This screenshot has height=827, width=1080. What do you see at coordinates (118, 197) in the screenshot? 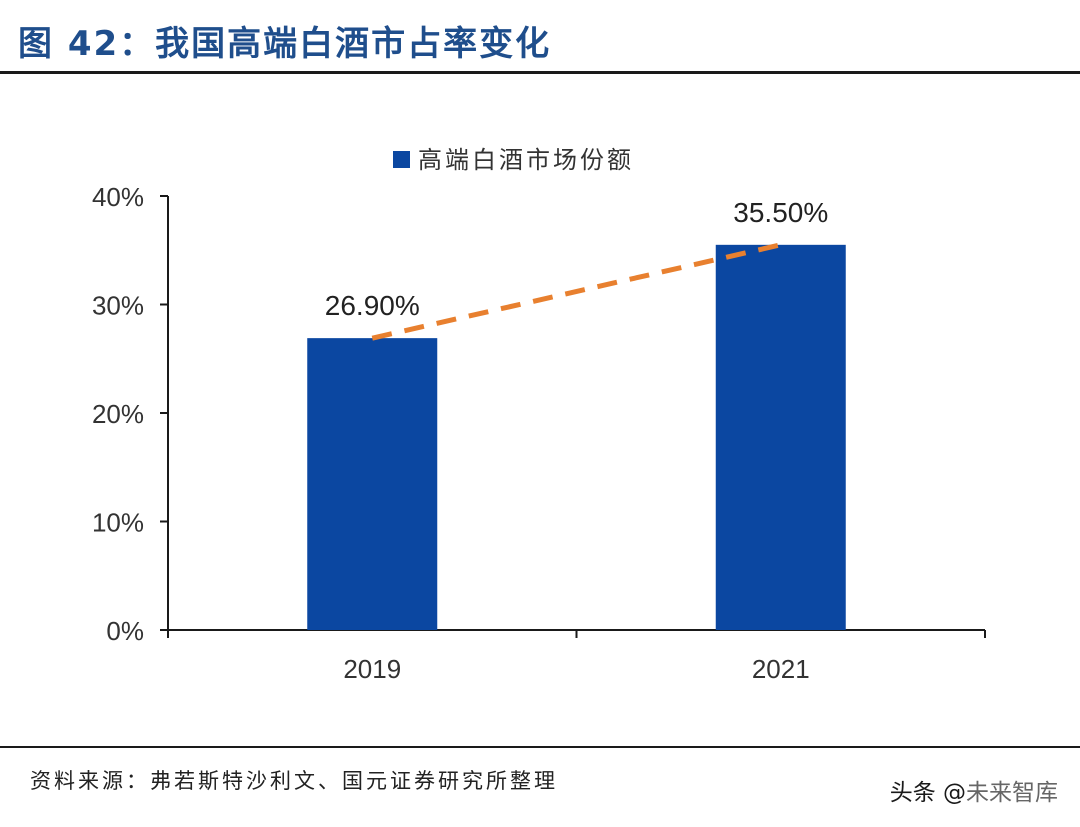
I see `y-tick-label: 40%` at bounding box center [118, 197].